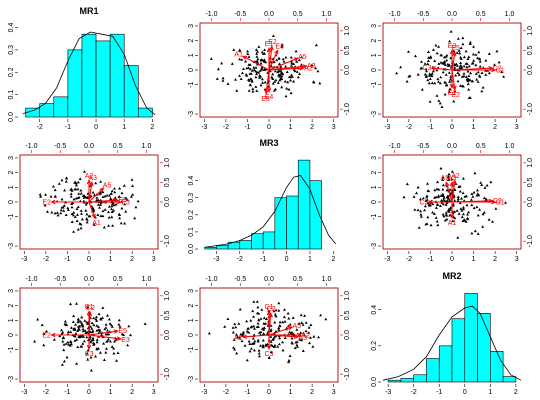 The height and width of the screenshot is (400, 540). I want to click on x-tick-label: -1, so click(247, 127).